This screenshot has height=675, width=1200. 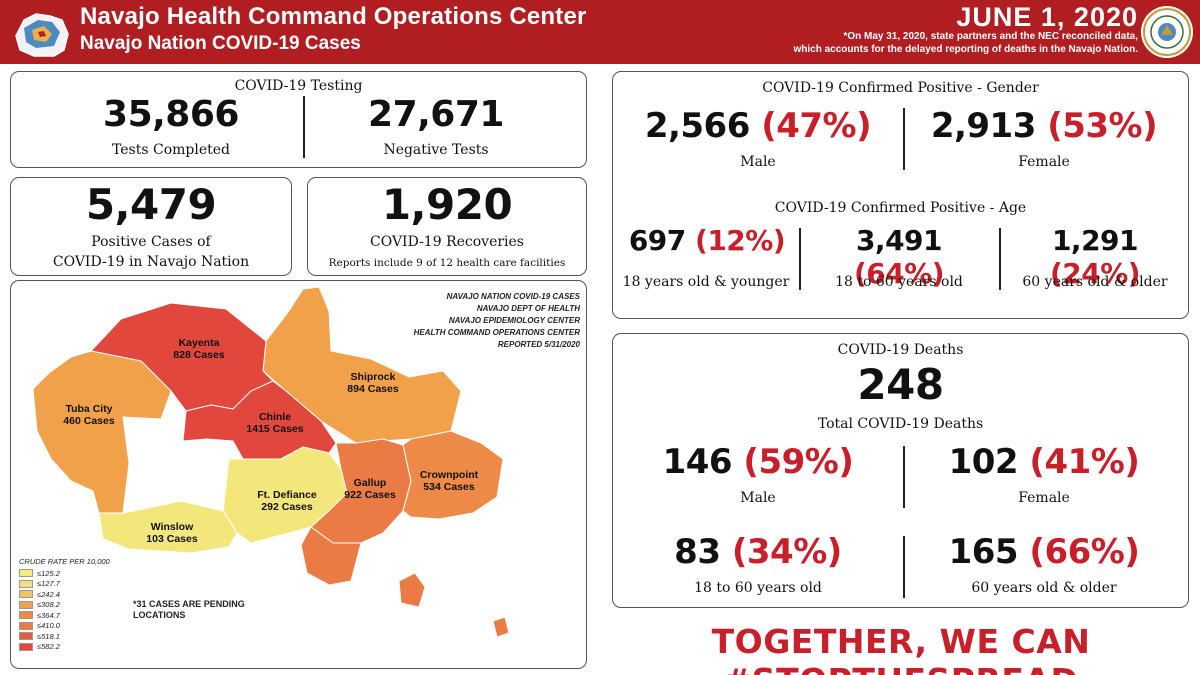 What do you see at coordinates (900, 208) in the screenshot?
I see `age-title: COVID-19 Confirmed Positive - Age` at bounding box center [900, 208].